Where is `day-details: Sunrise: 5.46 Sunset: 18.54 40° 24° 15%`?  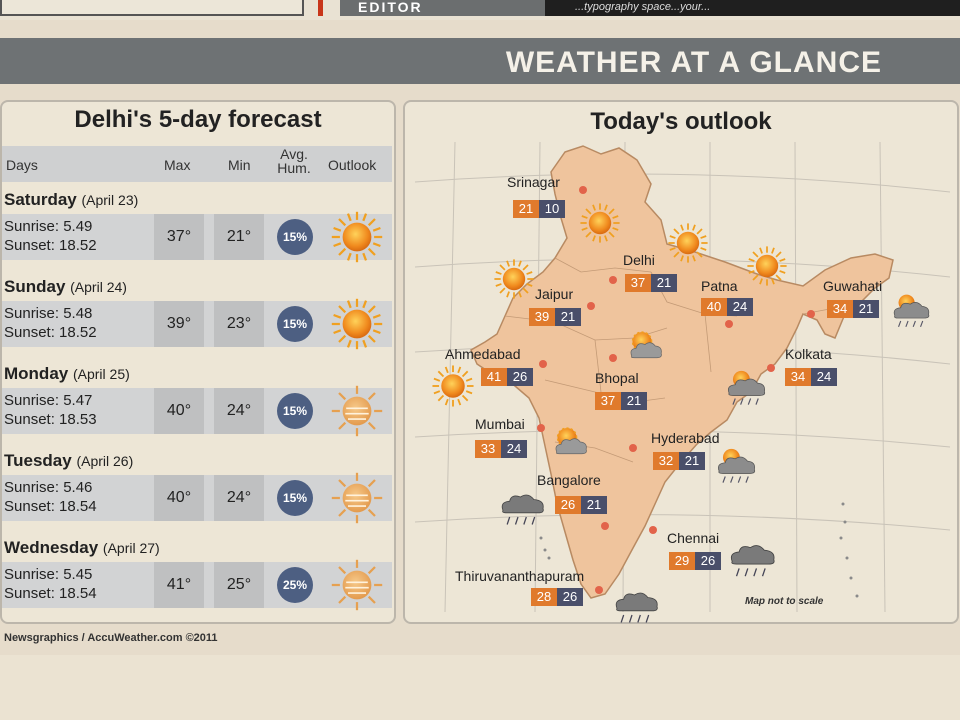 day-details: Sunrise: 5.46 Sunset: 18.54 40° 24° 15% is located at coordinates (197, 498).